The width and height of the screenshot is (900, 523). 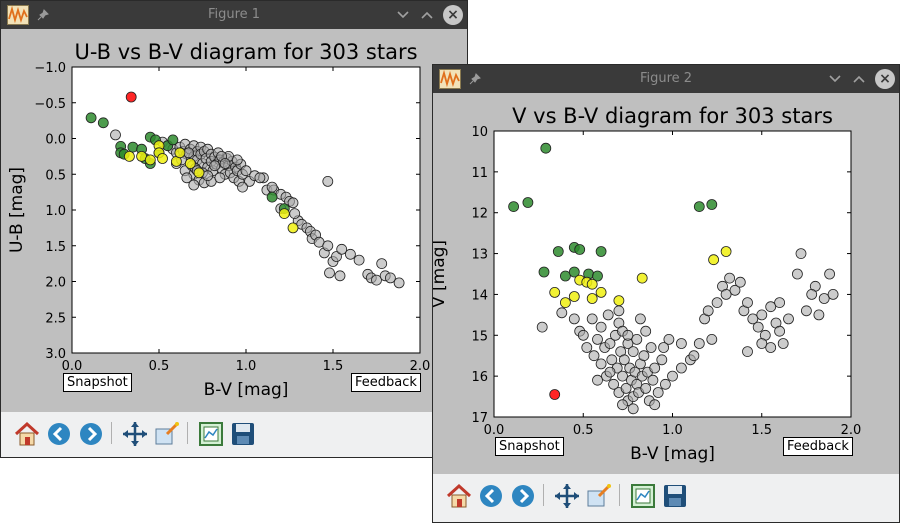 What do you see at coordinates (441, 274) in the screenshot?
I see `y-axis-label: V [mag]` at bounding box center [441, 274].